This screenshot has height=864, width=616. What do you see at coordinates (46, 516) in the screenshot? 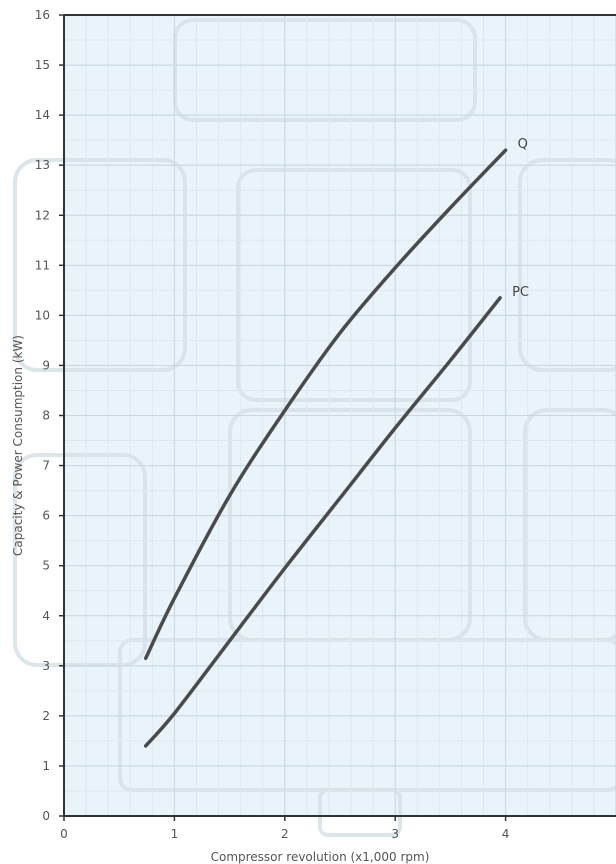
I see `y-tick-label: 6` at bounding box center [46, 516].